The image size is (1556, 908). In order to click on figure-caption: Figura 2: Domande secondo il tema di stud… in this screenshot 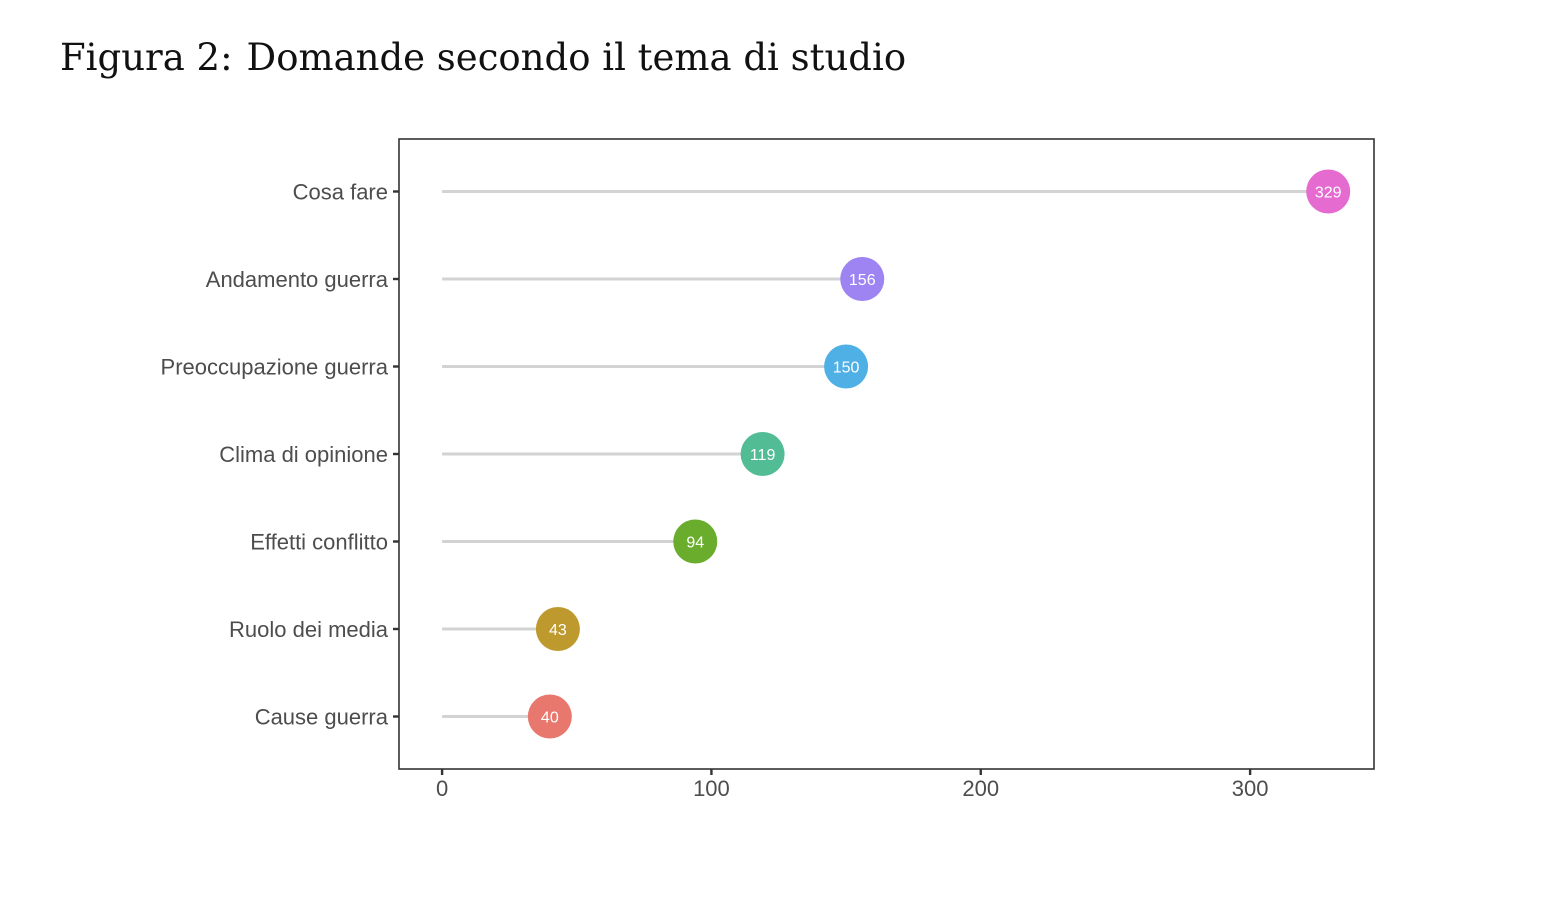, I will do `click(483, 57)`.